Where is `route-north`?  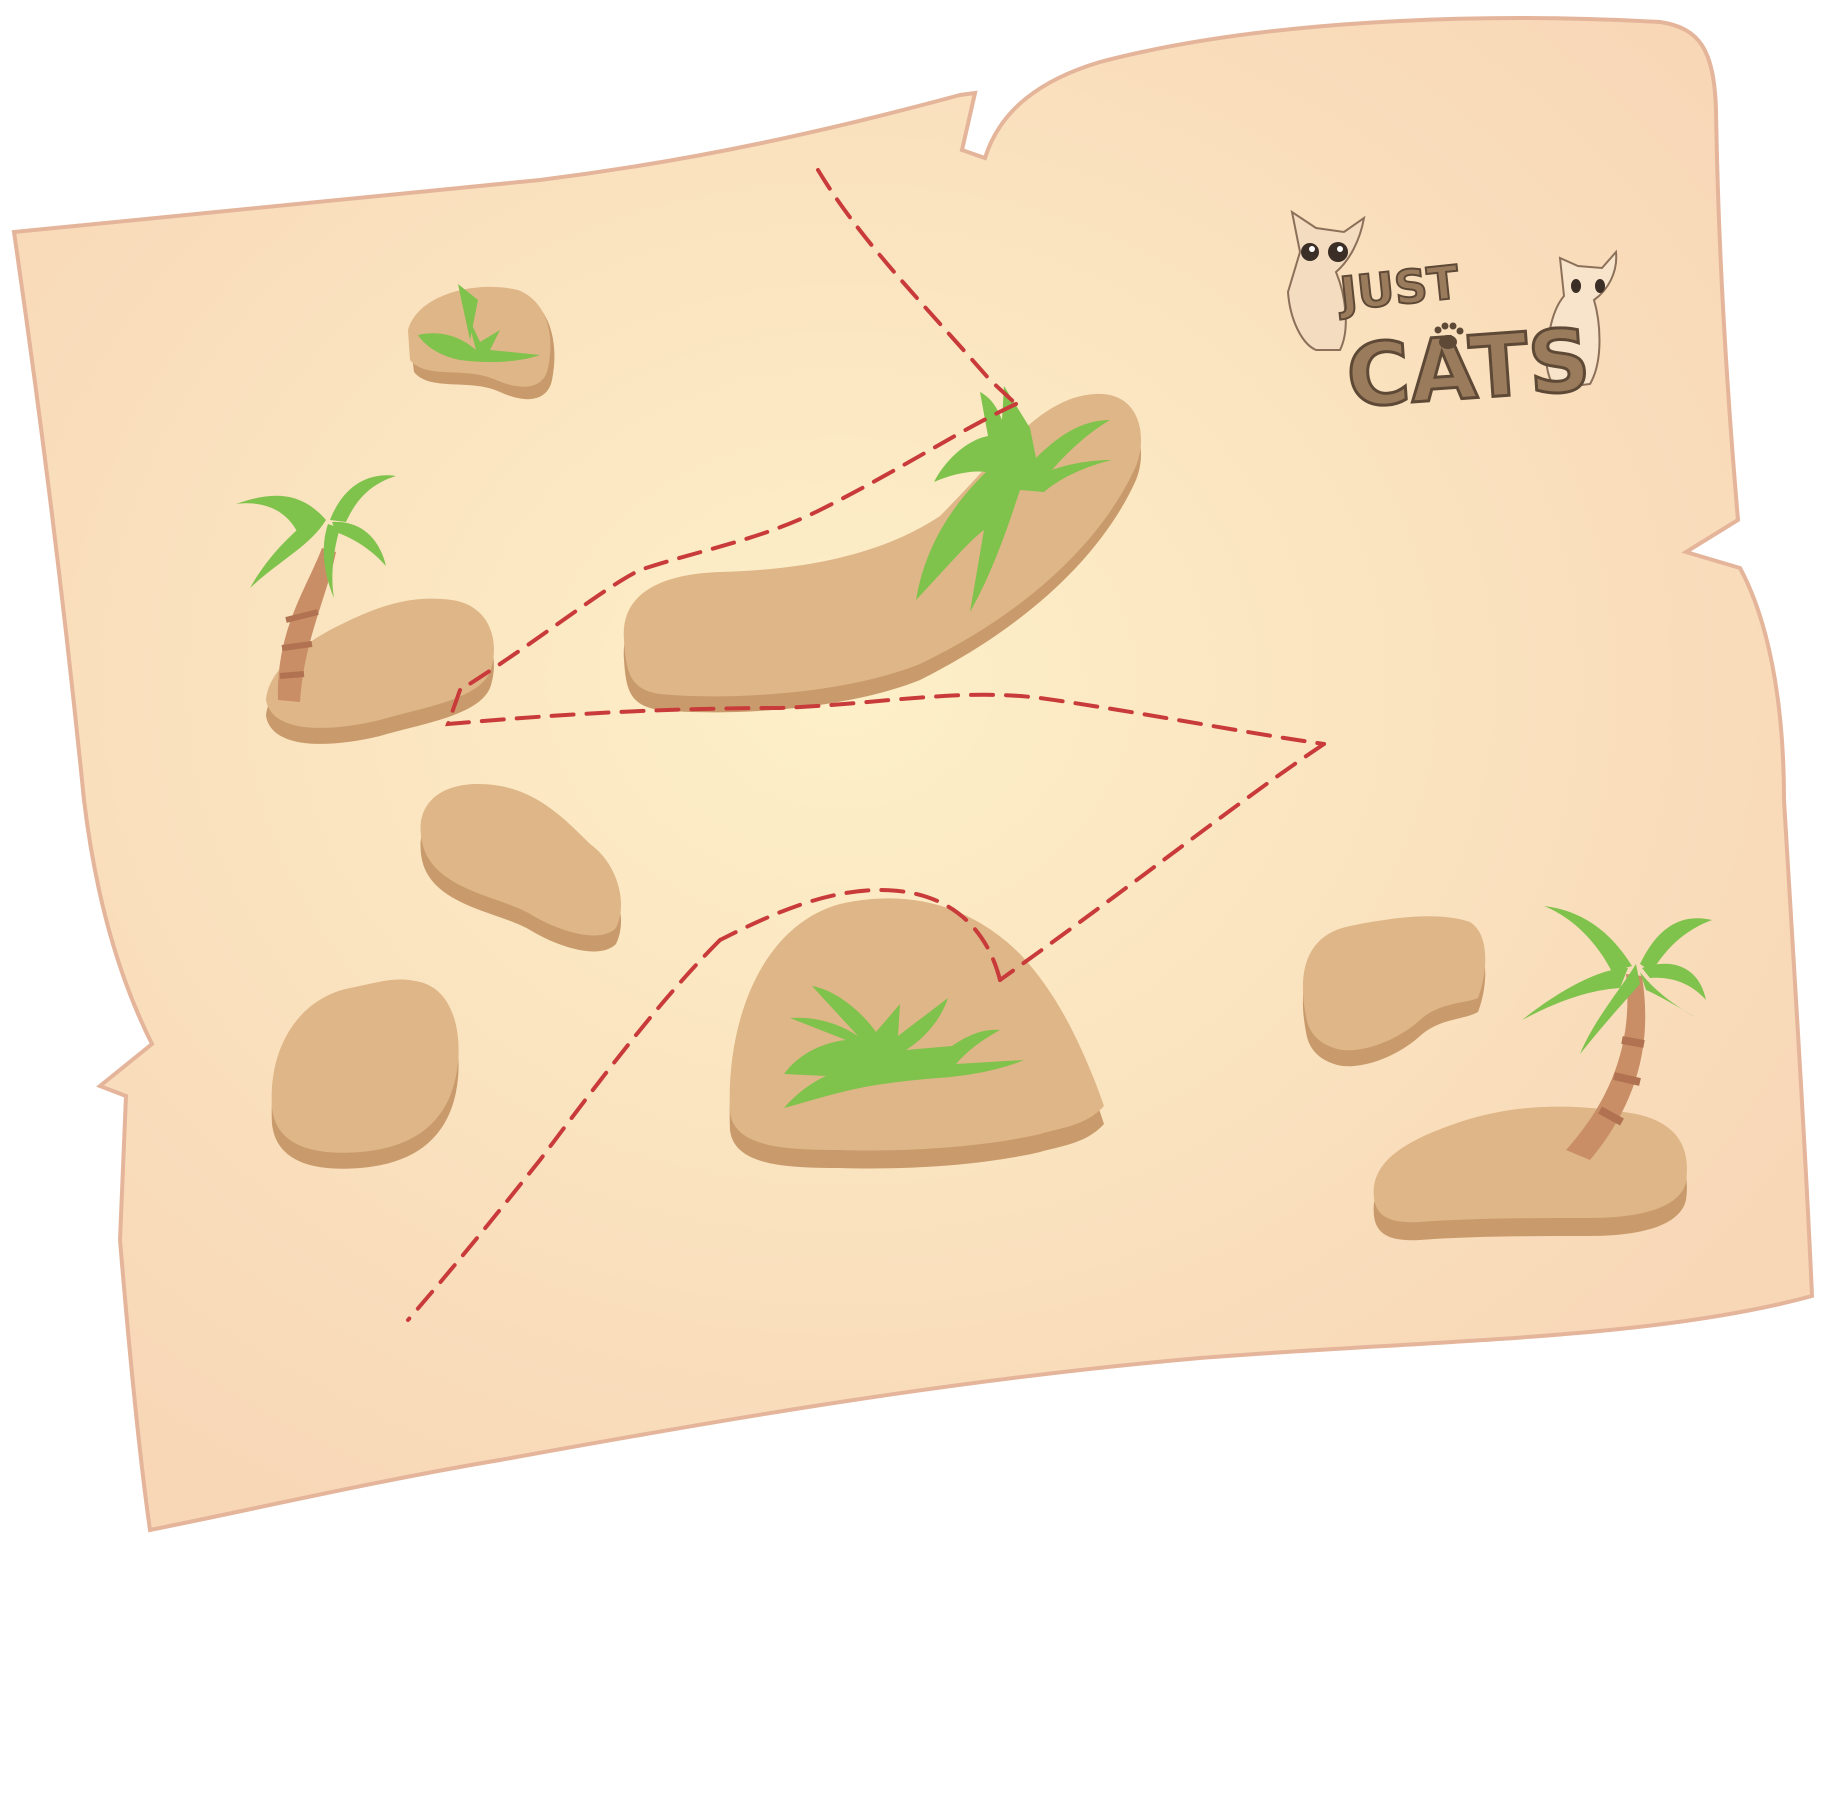
route-north is located at coordinates (917, 287).